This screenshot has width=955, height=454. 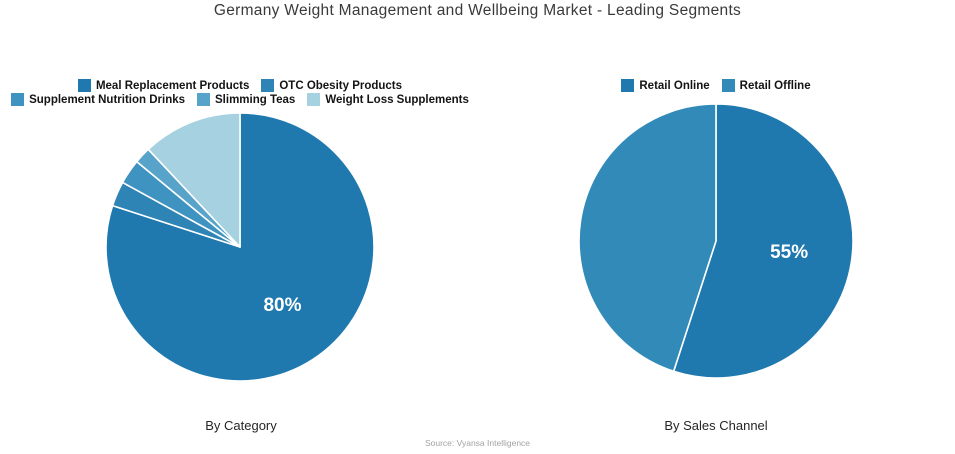 What do you see at coordinates (172, 85) in the screenshot?
I see `legend-label: Meal Replacement Products` at bounding box center [172, 85].